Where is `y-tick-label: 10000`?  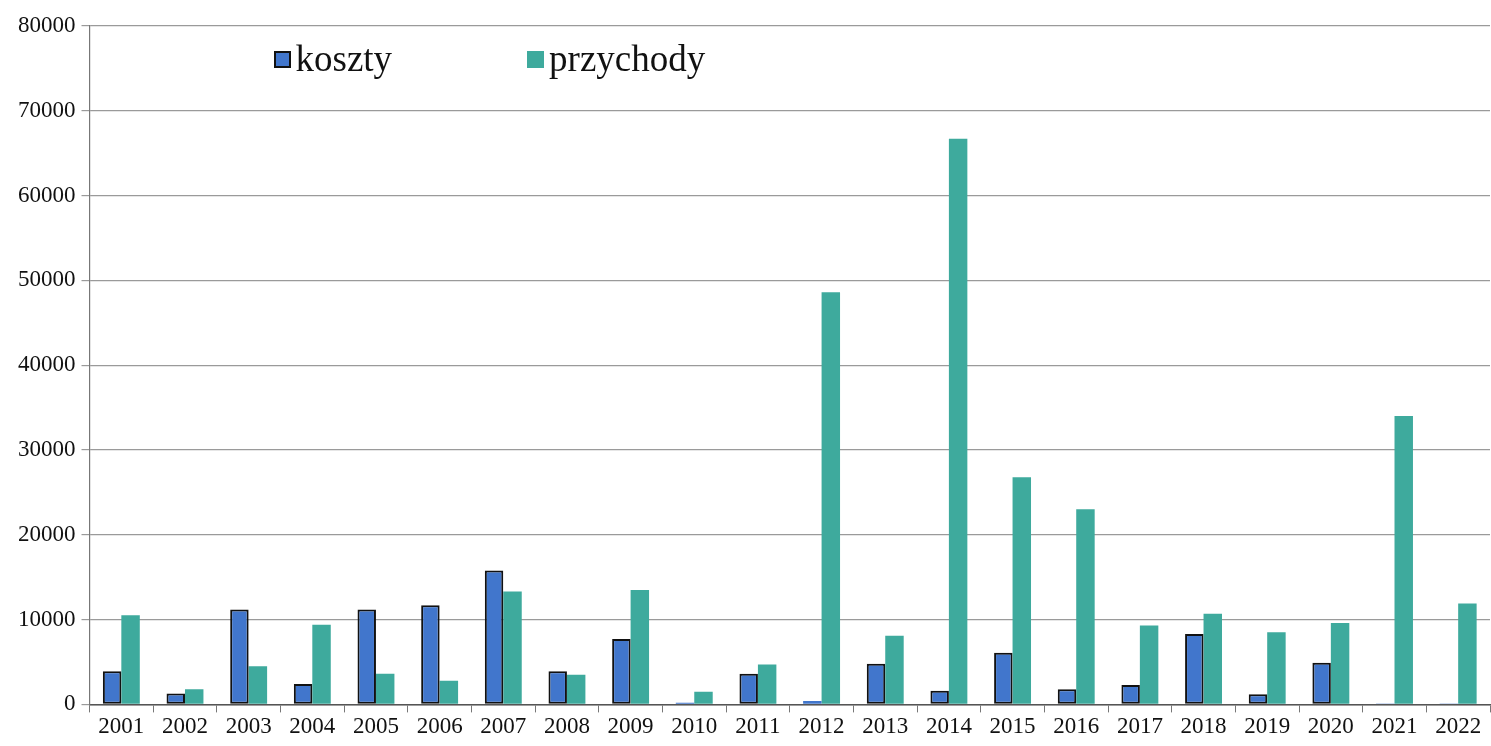
y-tick-label: 10000 is located at coordinates (47, 618).